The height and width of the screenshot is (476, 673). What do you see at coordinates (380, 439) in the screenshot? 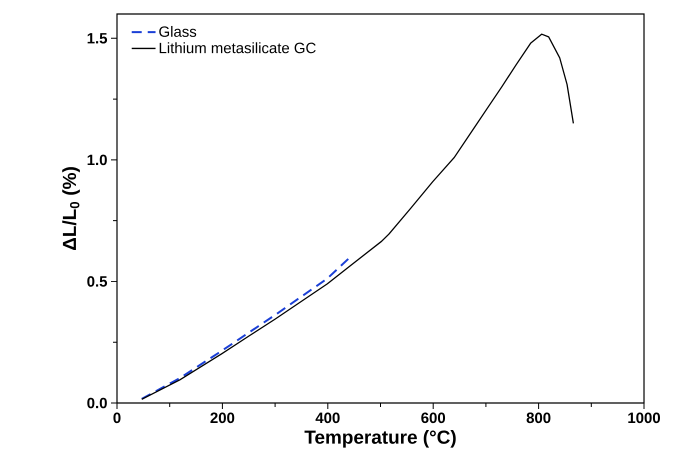
I see `x-axis-title: Temperature (°C)` at bounding box center [380, 439].